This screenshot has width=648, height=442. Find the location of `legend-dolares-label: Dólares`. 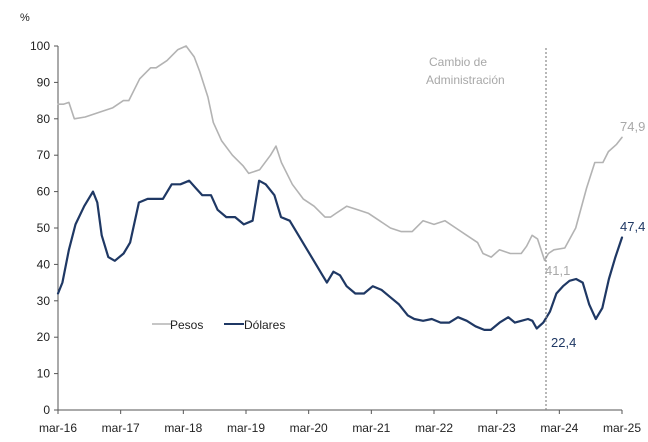

legend-dolares-label: Dólares is located at coordinates (264, 325).